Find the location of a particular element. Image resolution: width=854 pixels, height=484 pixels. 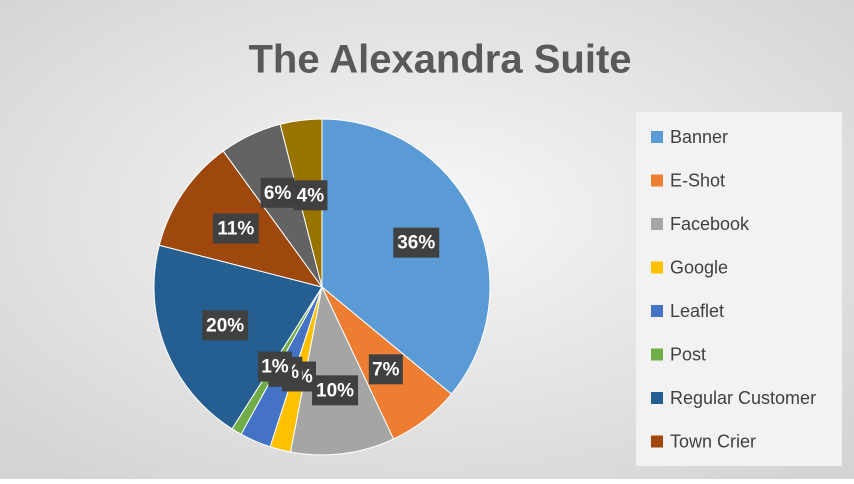

data-label: 36% is located at coordinates (416, 243).